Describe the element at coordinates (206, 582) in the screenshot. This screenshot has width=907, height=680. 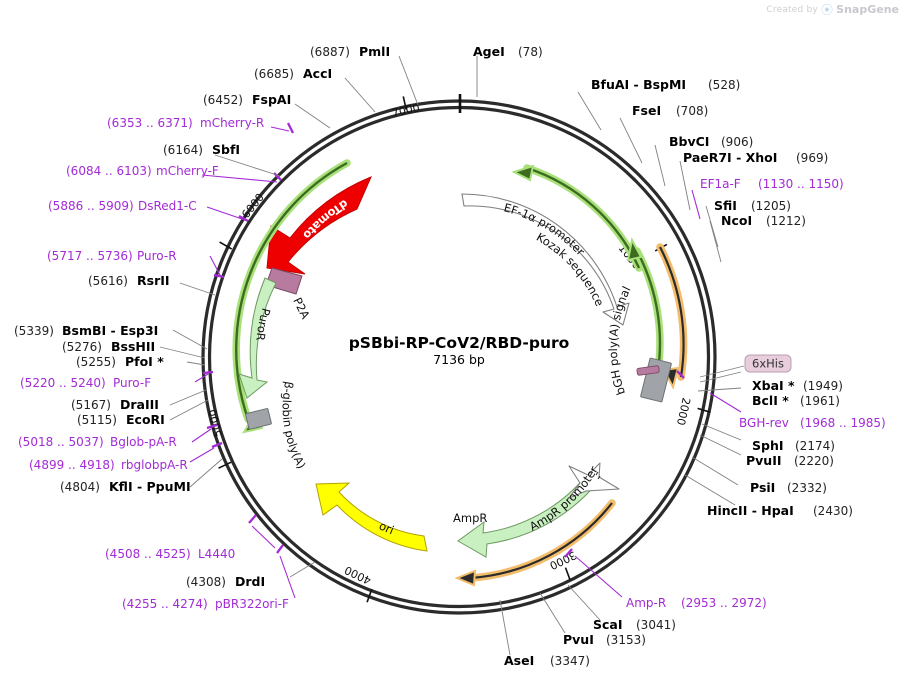
I see `svg-text: (4308)` at that location.